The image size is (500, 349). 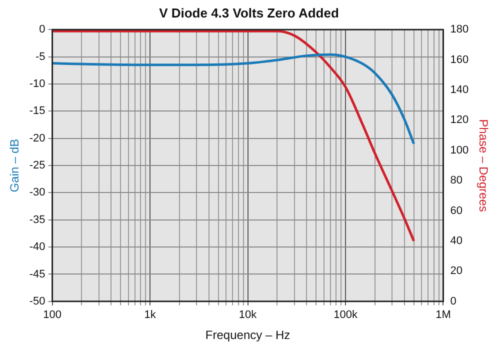 What do you see at coordinates (459, 90) in the screenshot?
I see `y2-tick-label: 140` at bounding box center [459, 90].